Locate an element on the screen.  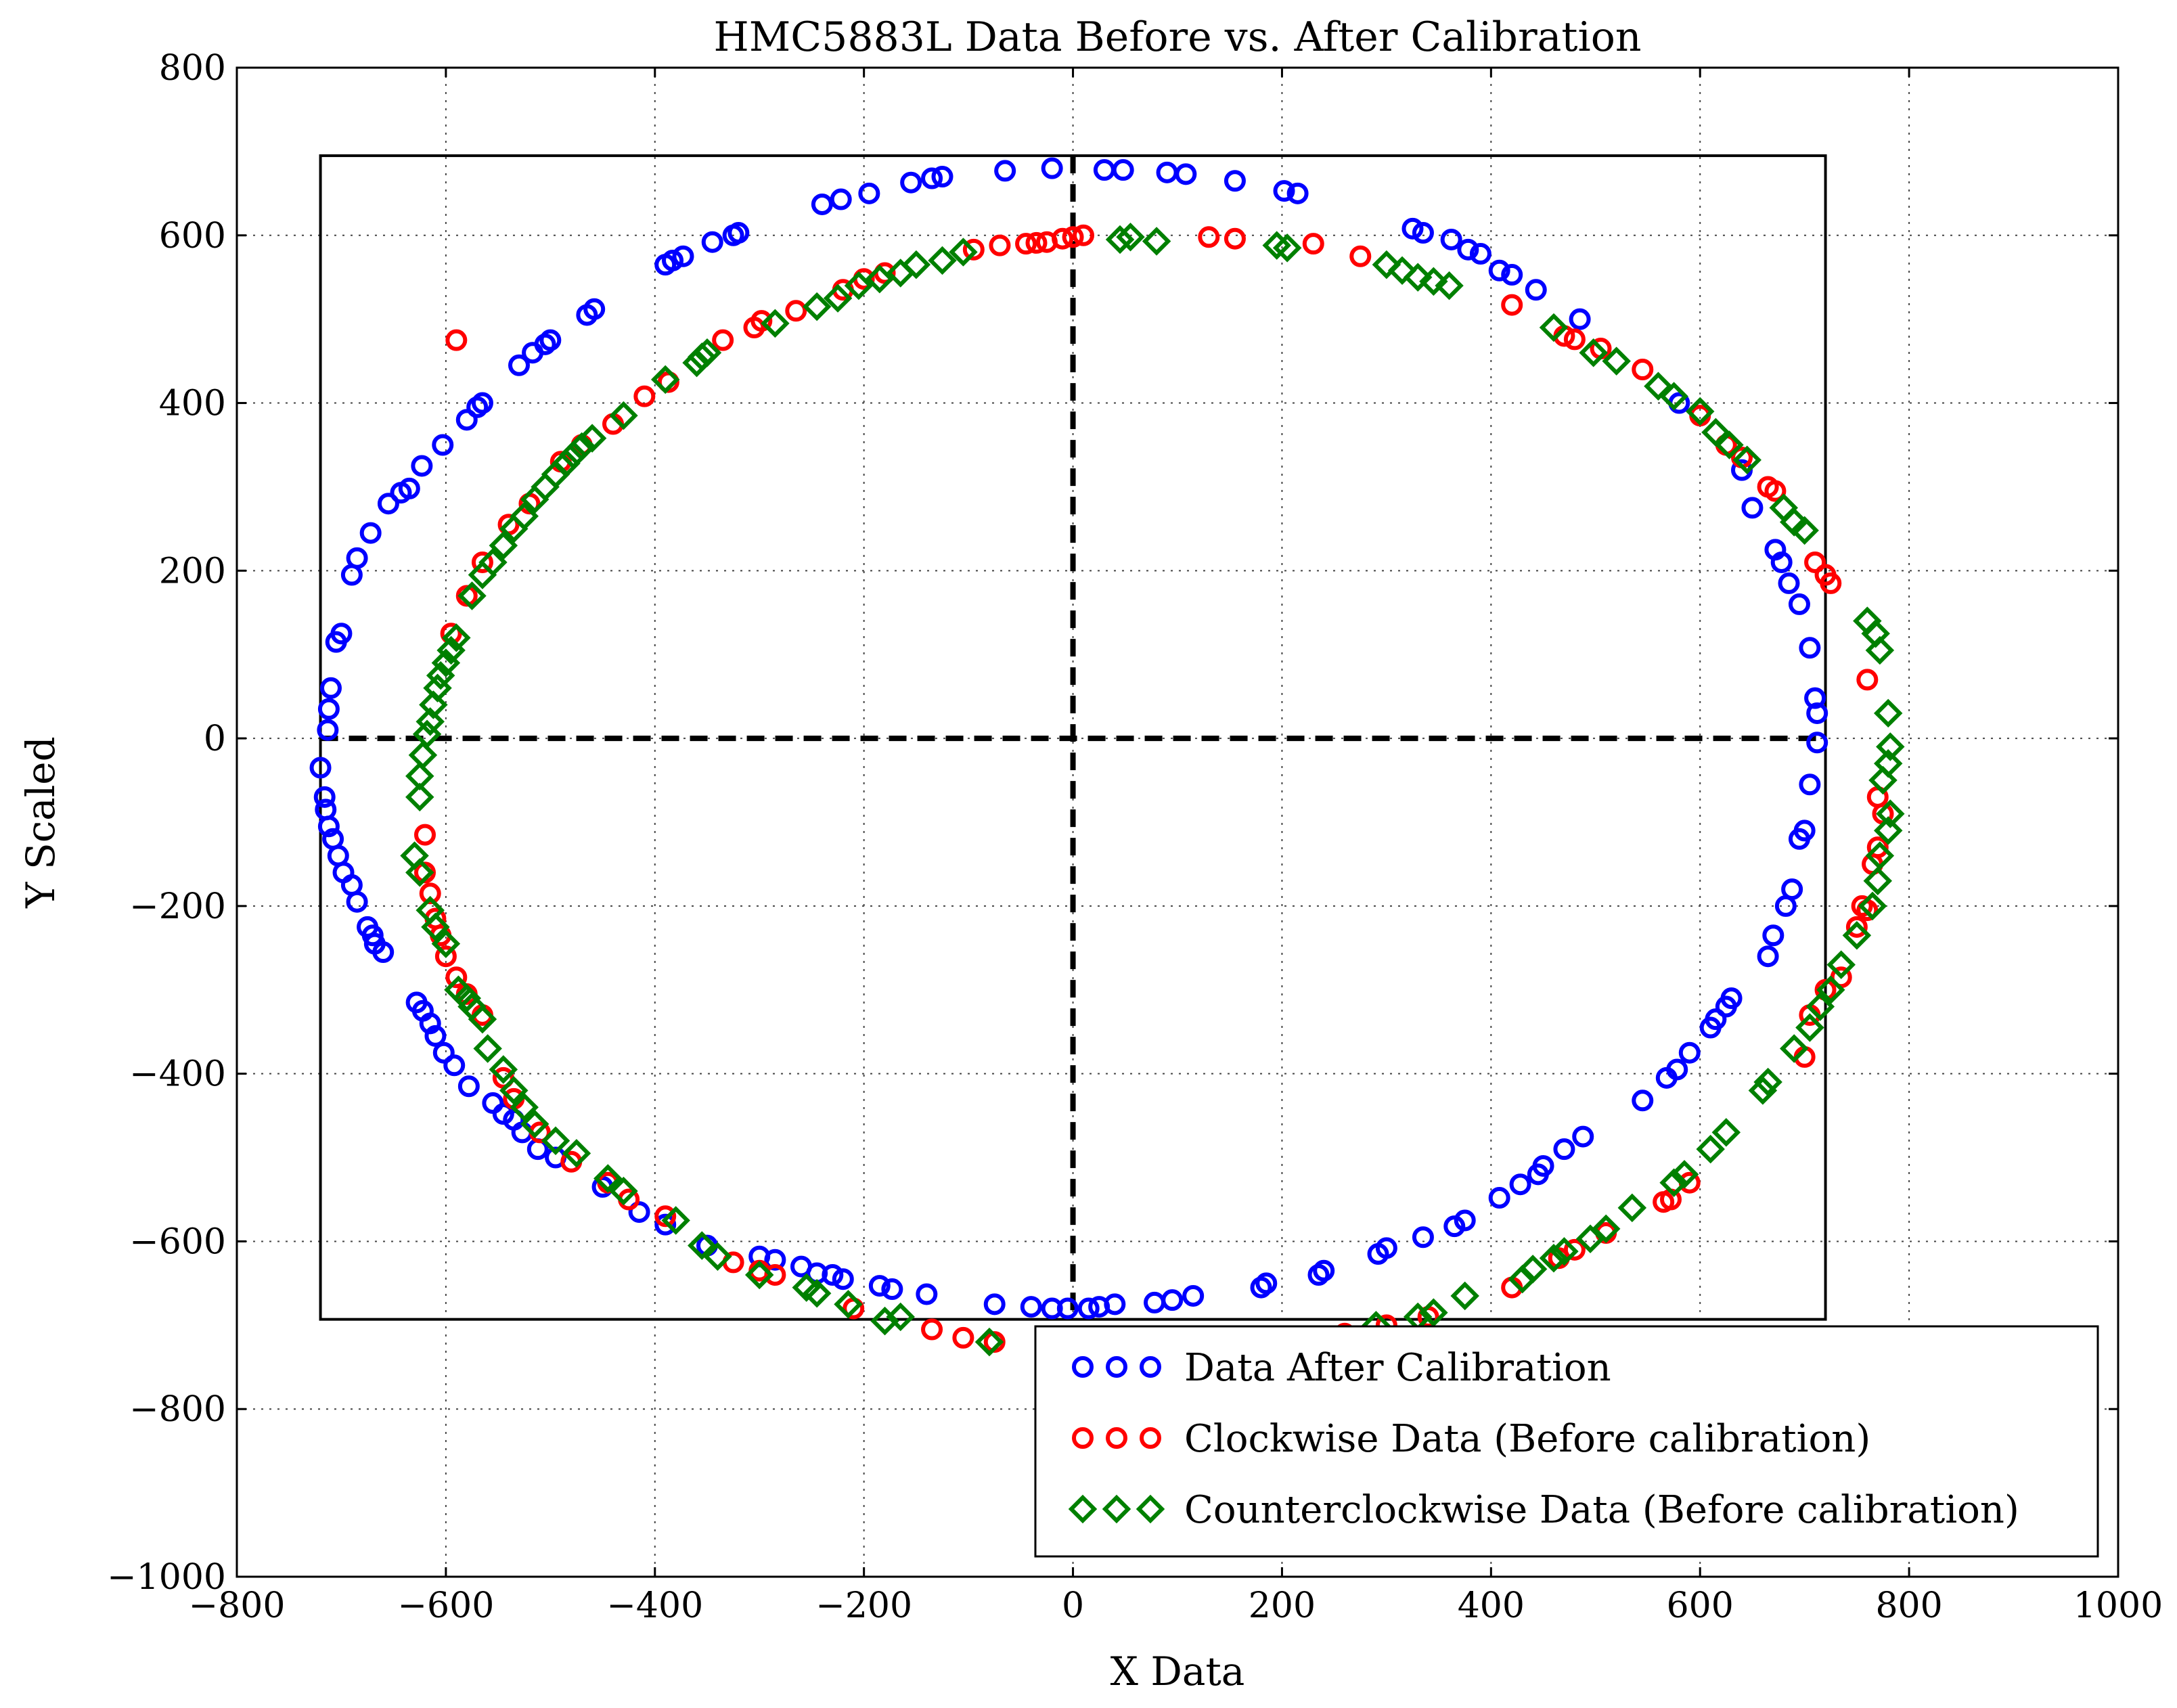
x-tick-label: 600 is located at coordinates (1700, 1606).